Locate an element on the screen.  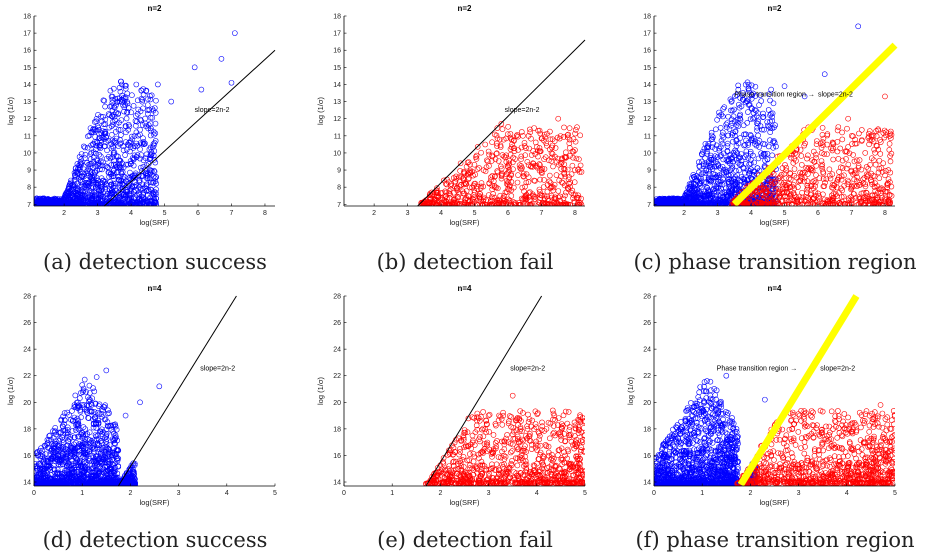
transition-band is located at coordinates (814, 124).